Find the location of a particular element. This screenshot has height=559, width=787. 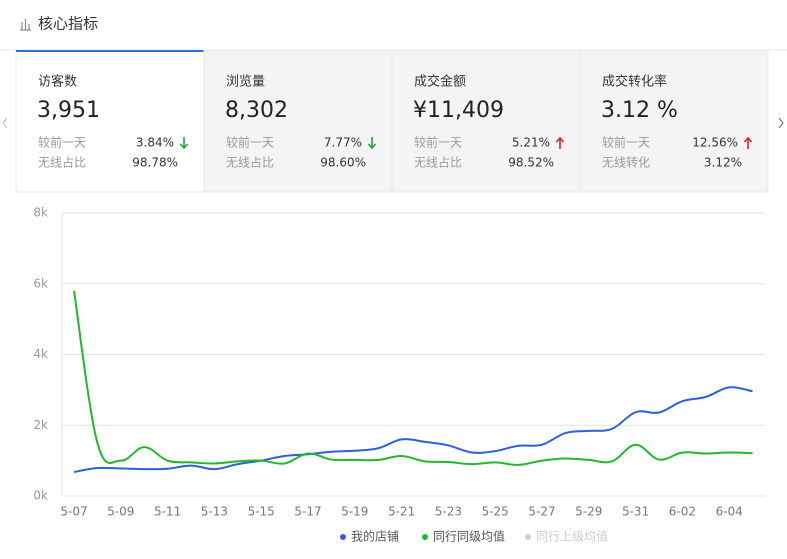

y-tick-label: 8k is located at coordinates (40, 213).